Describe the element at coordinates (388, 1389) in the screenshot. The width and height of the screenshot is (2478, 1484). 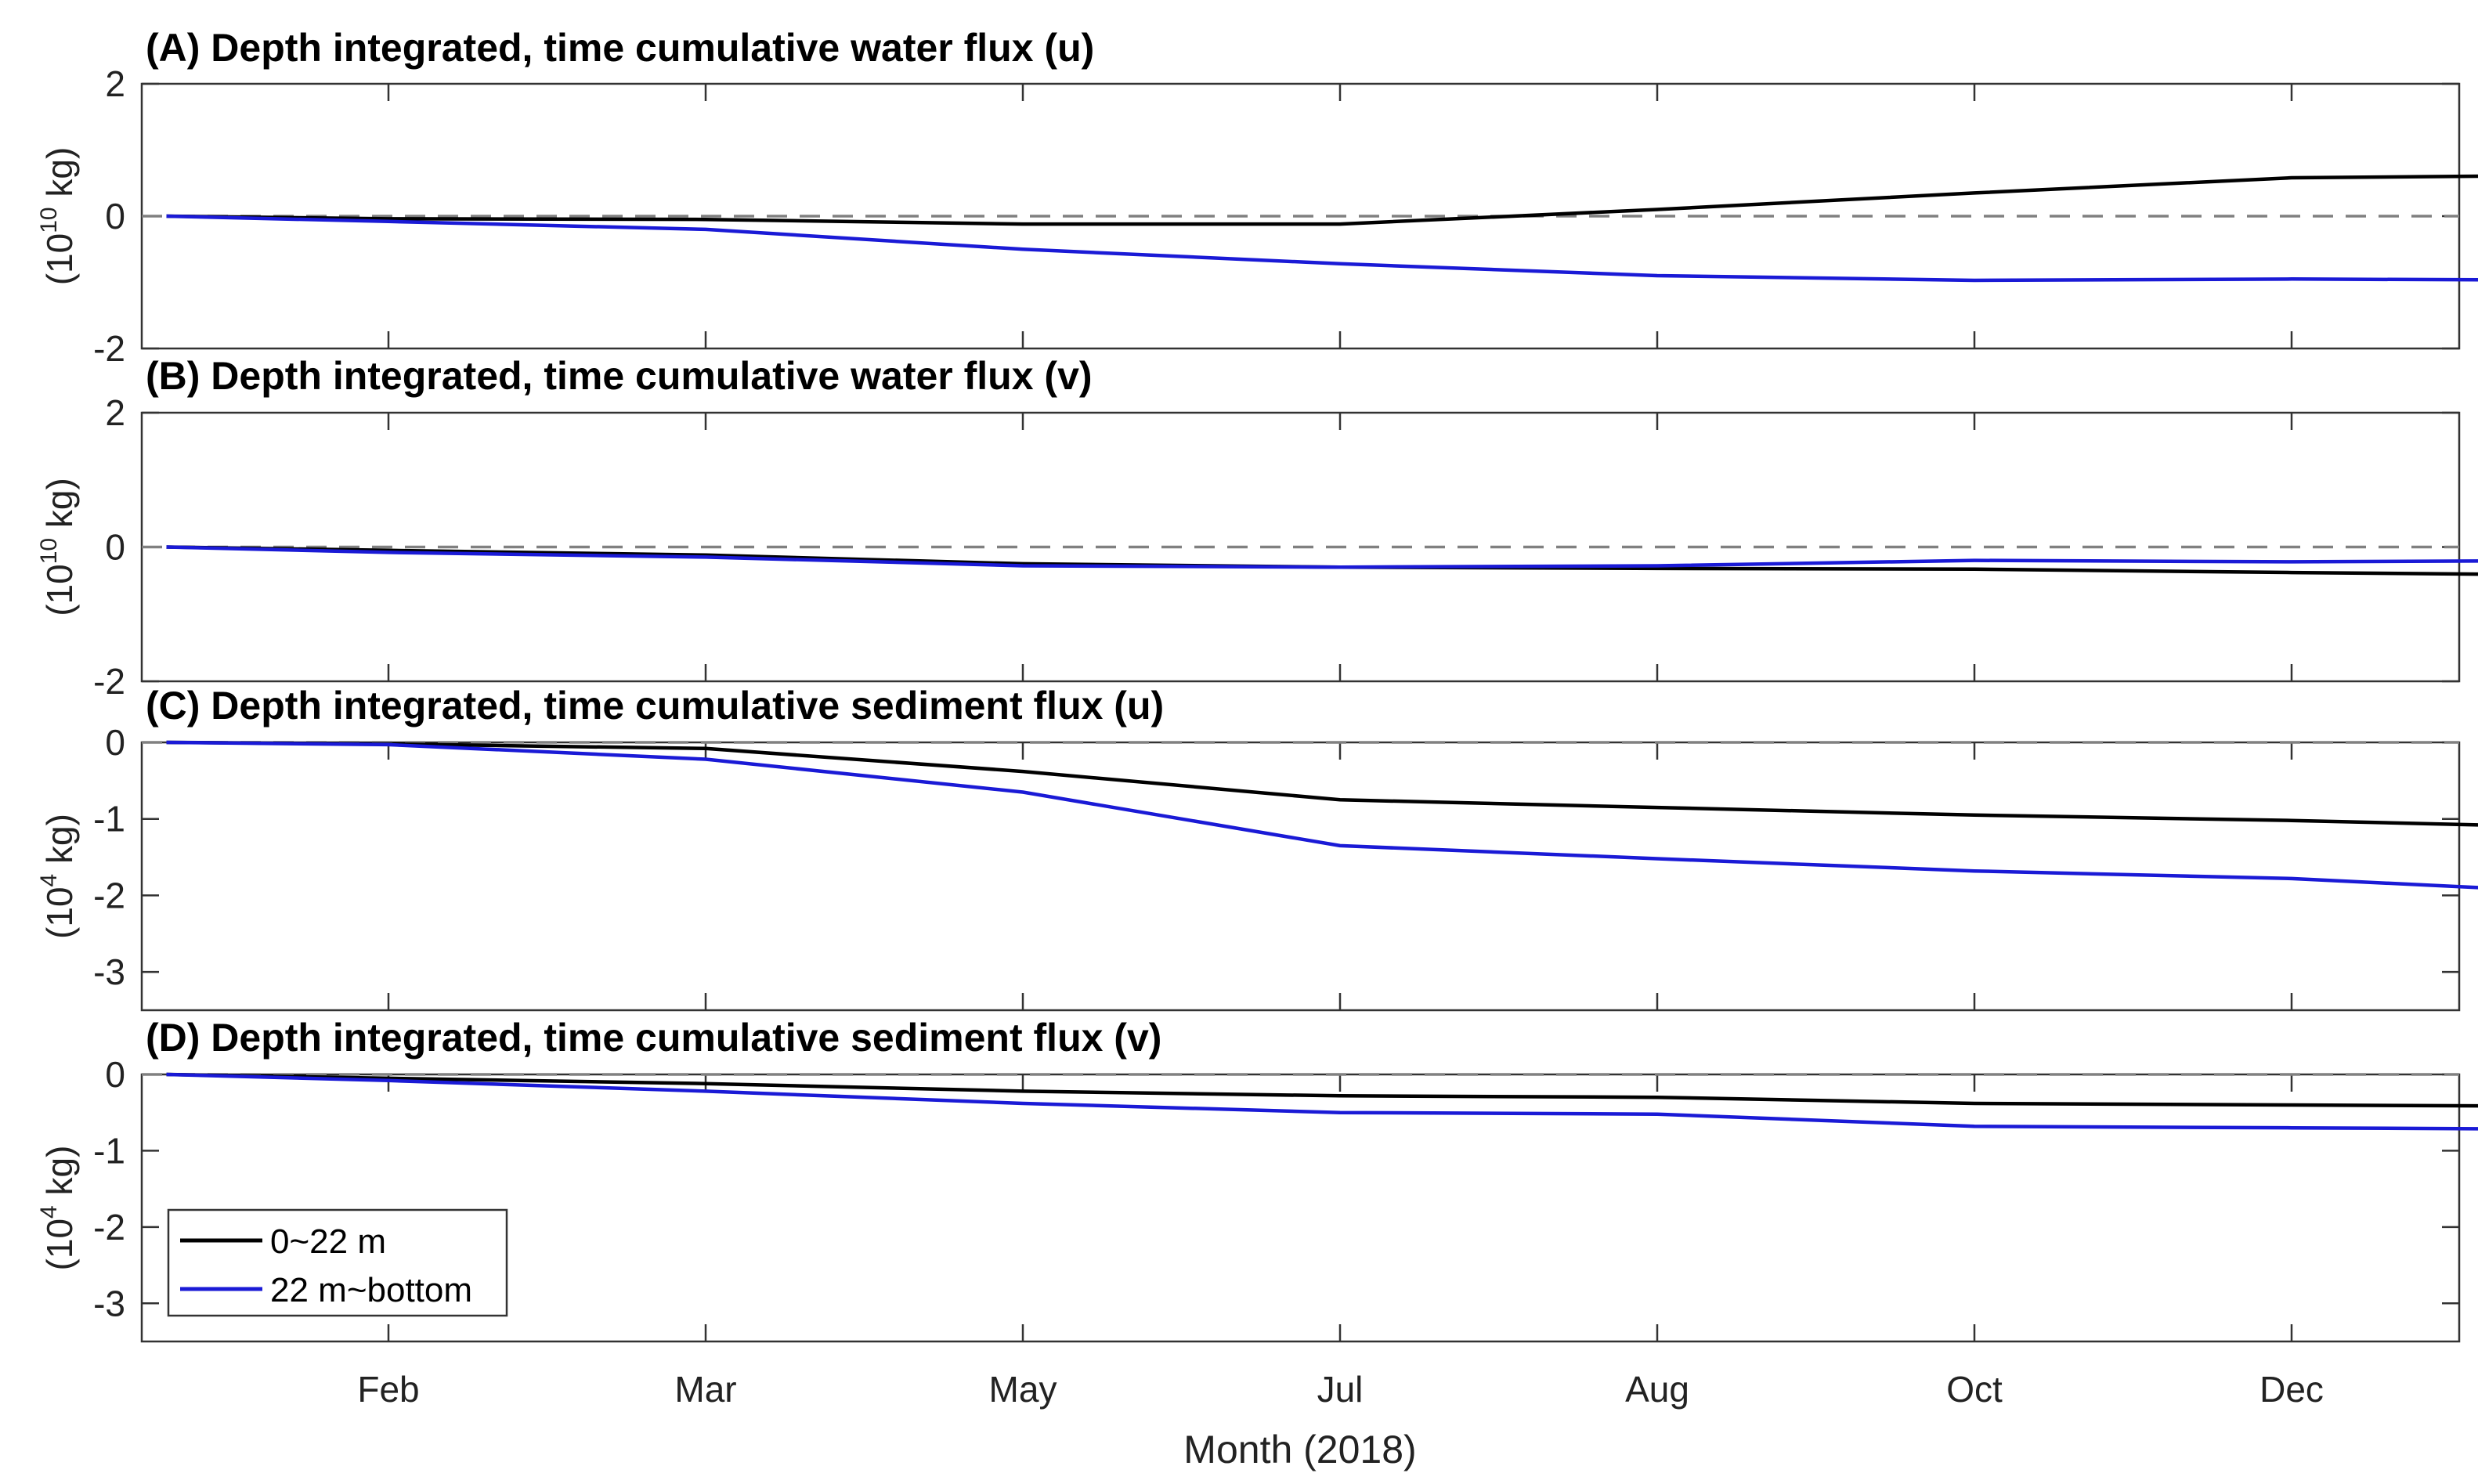
I see `x-tick-label: Feb` at that location.